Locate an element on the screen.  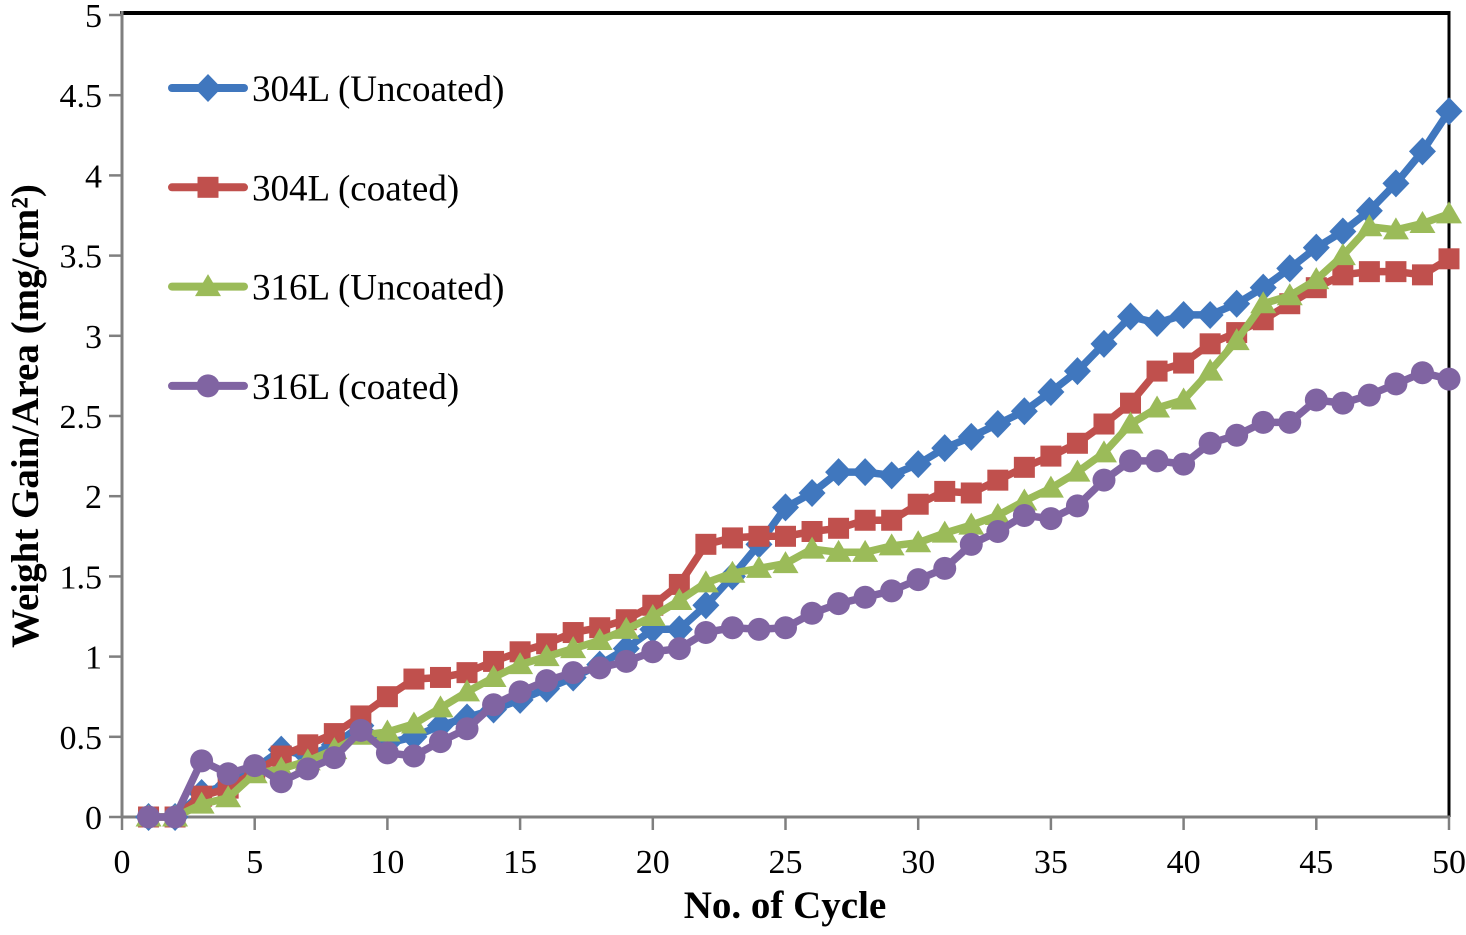
square-legend-marker-icon is located at coordinates (208, 187).